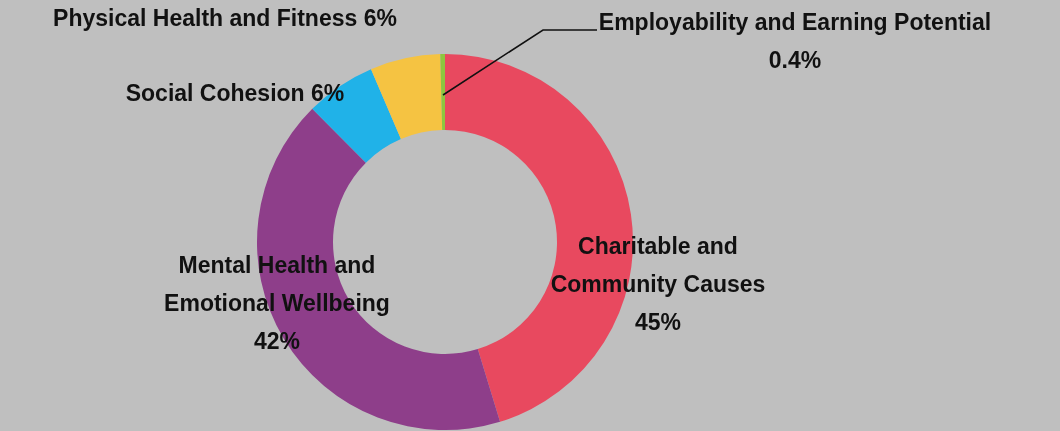 The width and height of the screenshot is (1060, 431). Describe the element at coordinates (795, 60) in the screenshot. I see `data-label: 0.4%` at that location.